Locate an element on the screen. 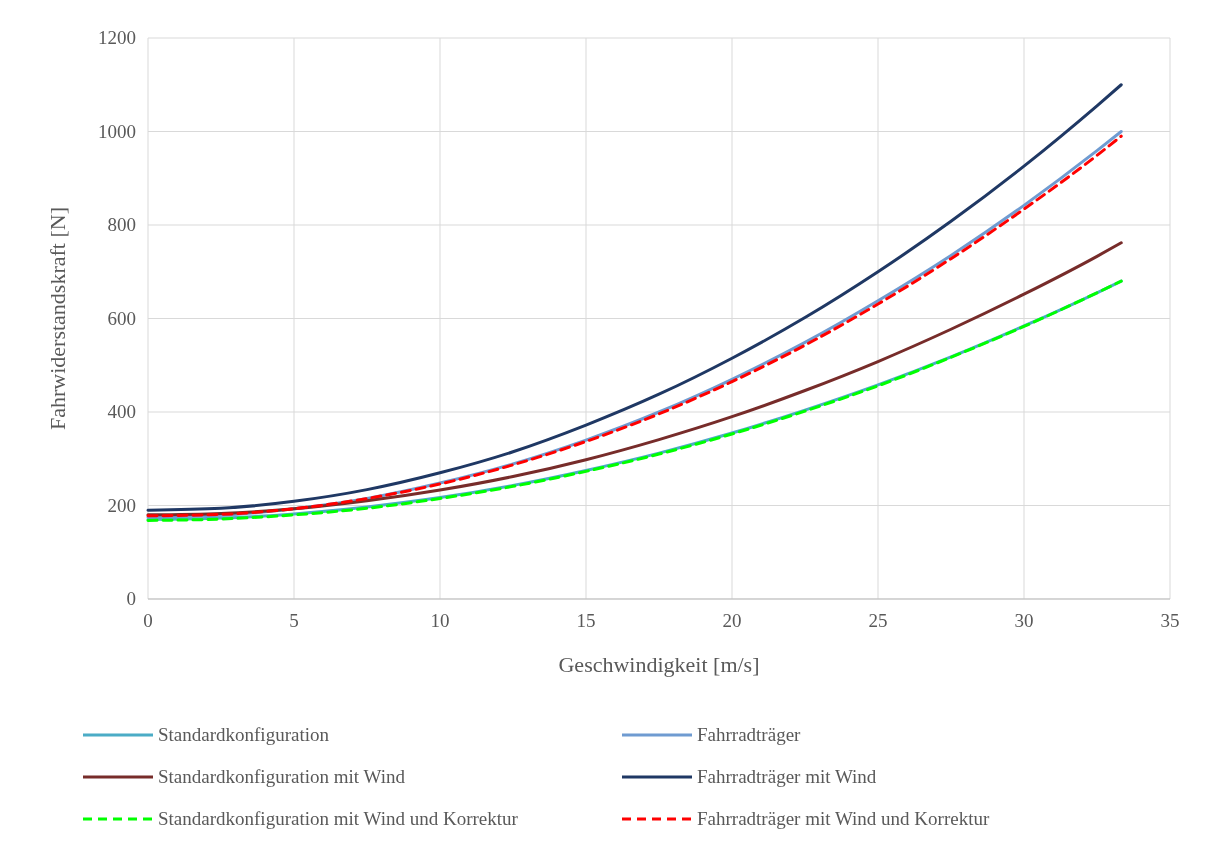 The width and height of the screenshot is (1213, 845). y-tick-label: 400 is located at coordinates (121, 411).